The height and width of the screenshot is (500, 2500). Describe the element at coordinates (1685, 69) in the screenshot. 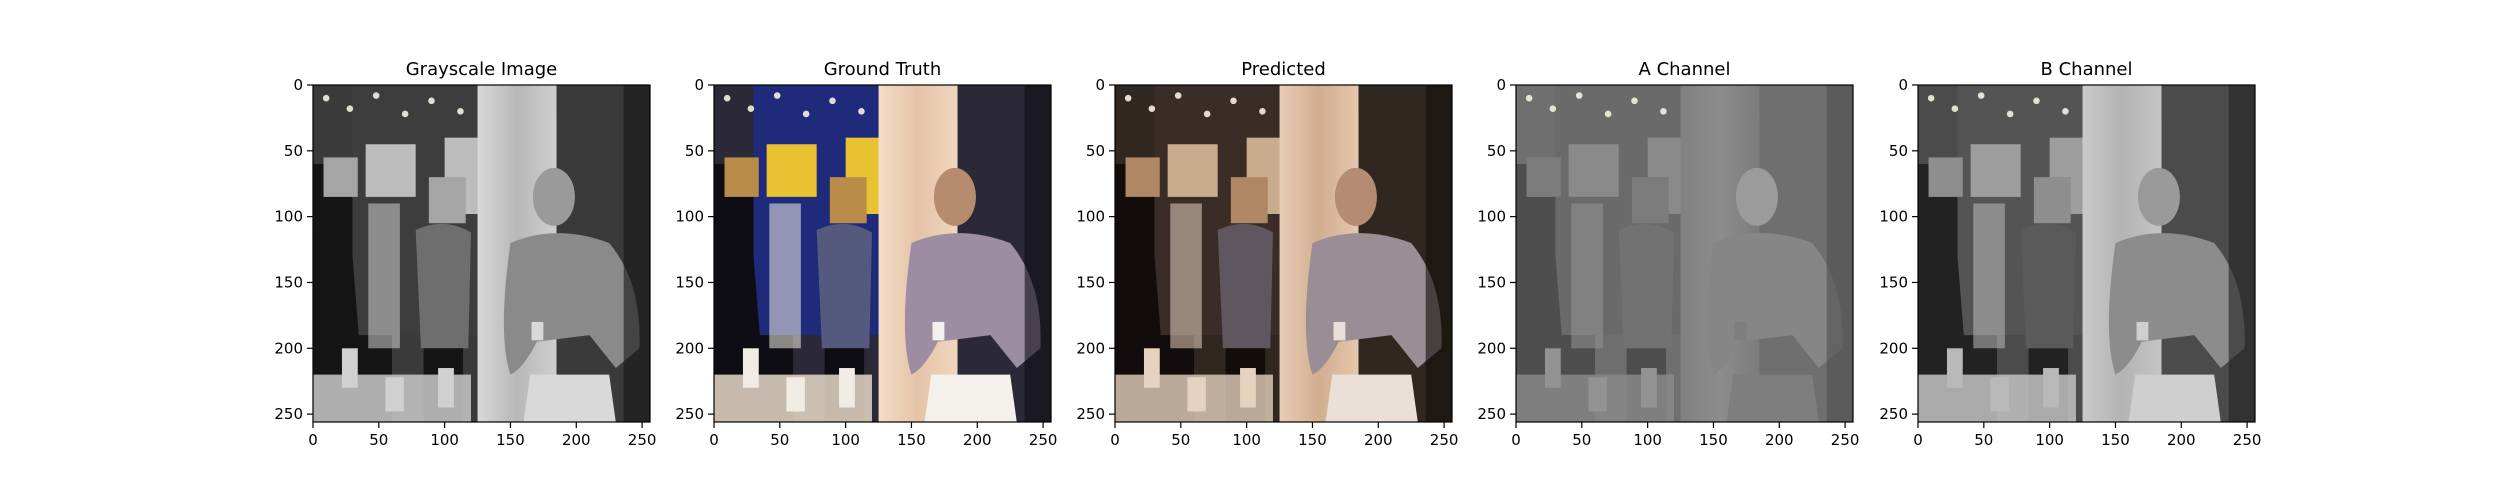

I see `panel-title: A Channel` at that location.